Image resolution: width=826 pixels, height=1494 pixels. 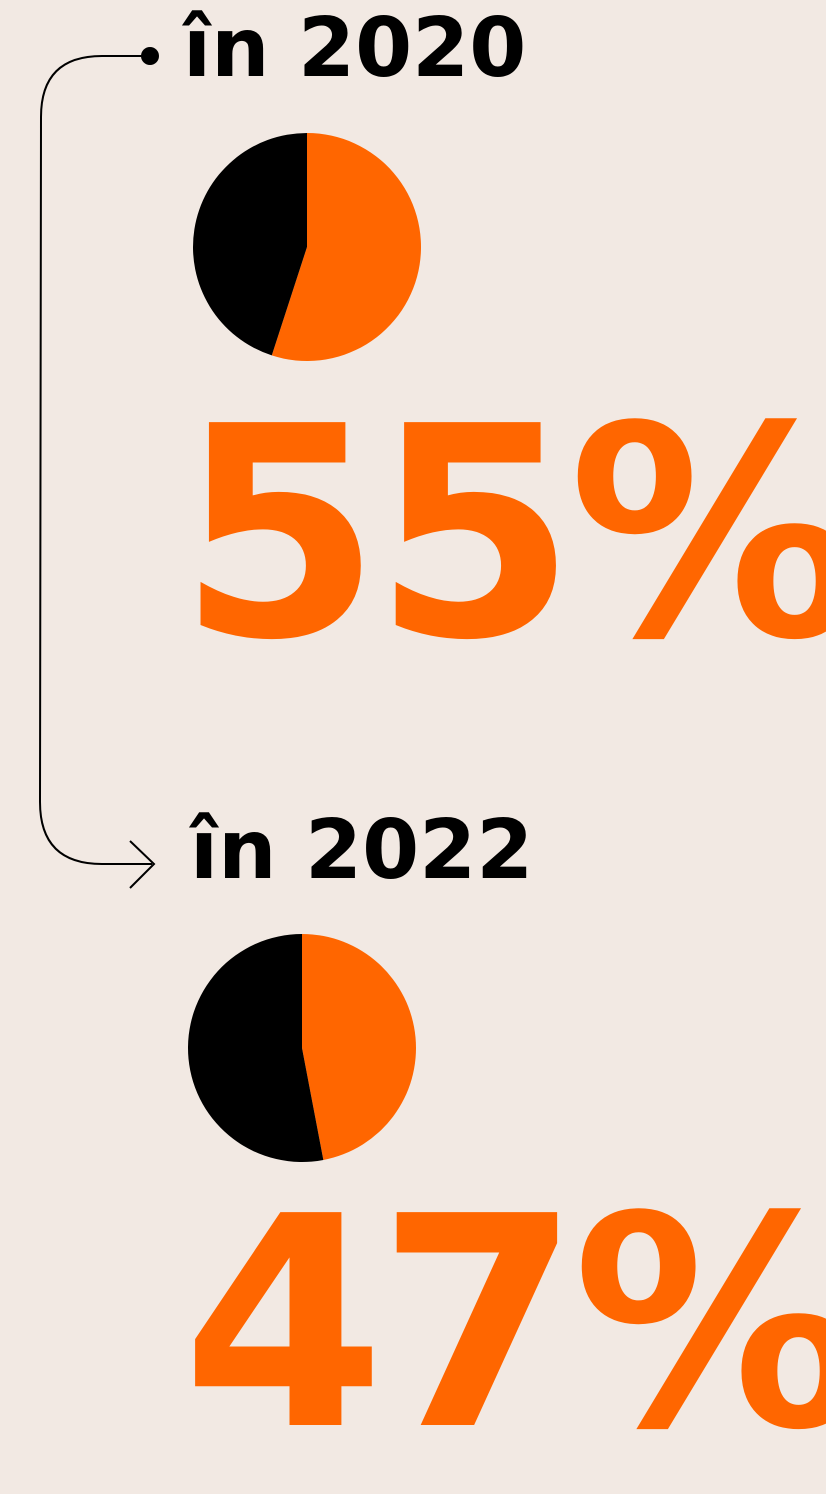 I want to click on pie-chart-2022, so click(x=301, y=1048).